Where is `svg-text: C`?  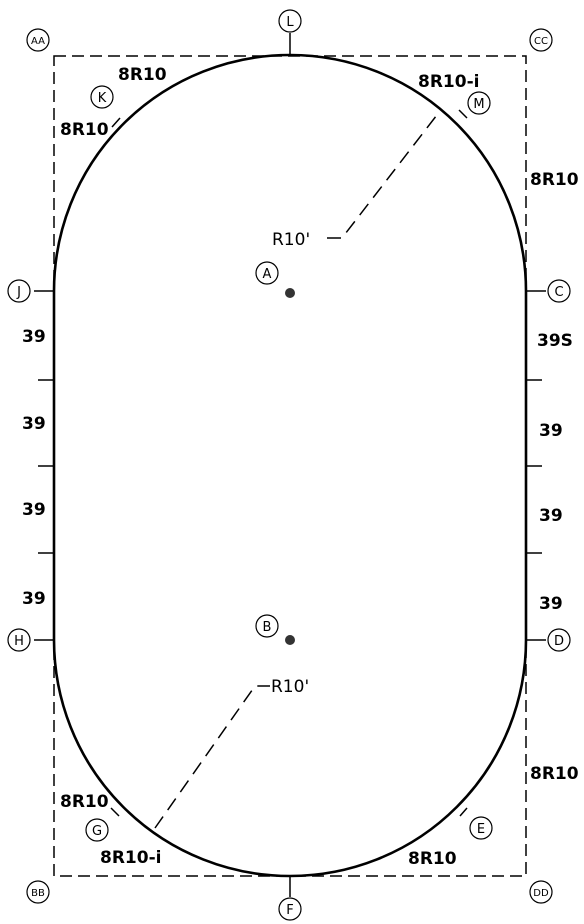 svg-text: C is located at coordinates (558, 292).